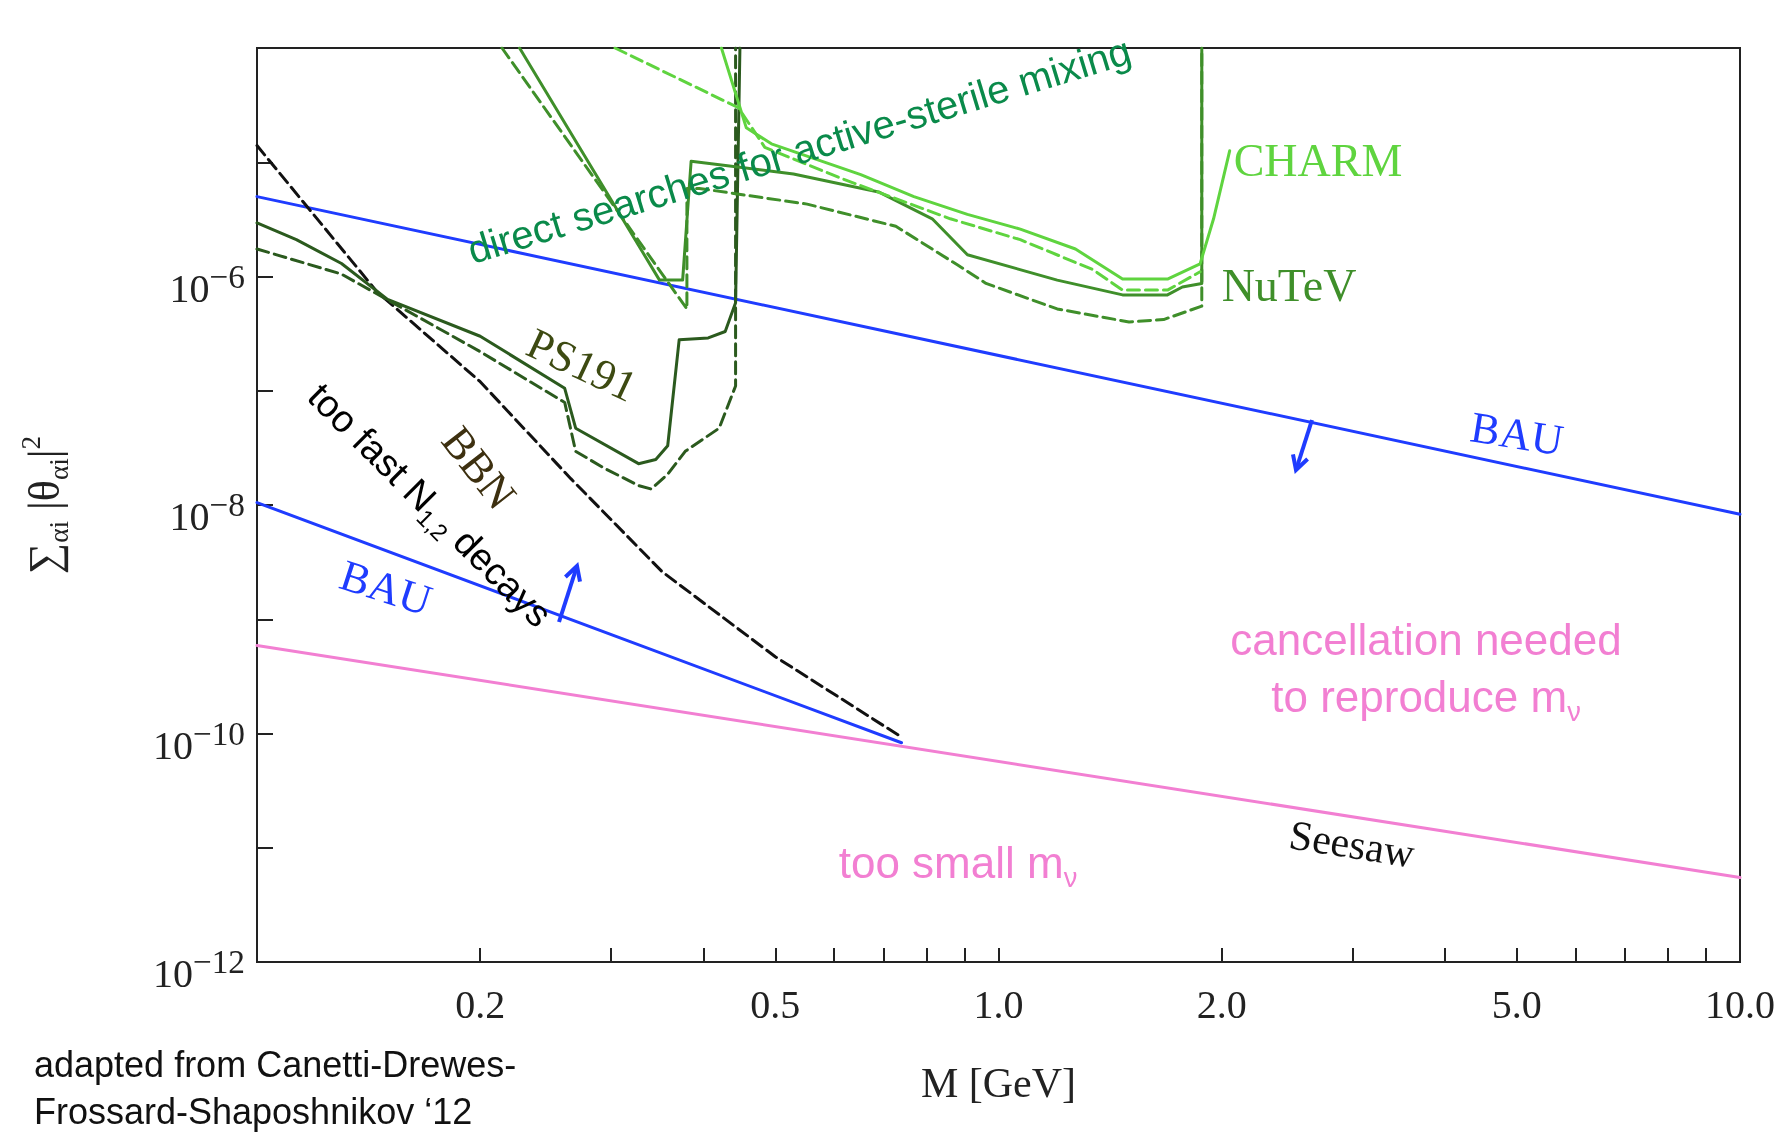 This screenshot has height=1139, width=1789. What do you see at coordinates (198, 741) in the screenshot?
I see `y-tick-label: 10$^{−10}$` at bounding box center [198, 741].